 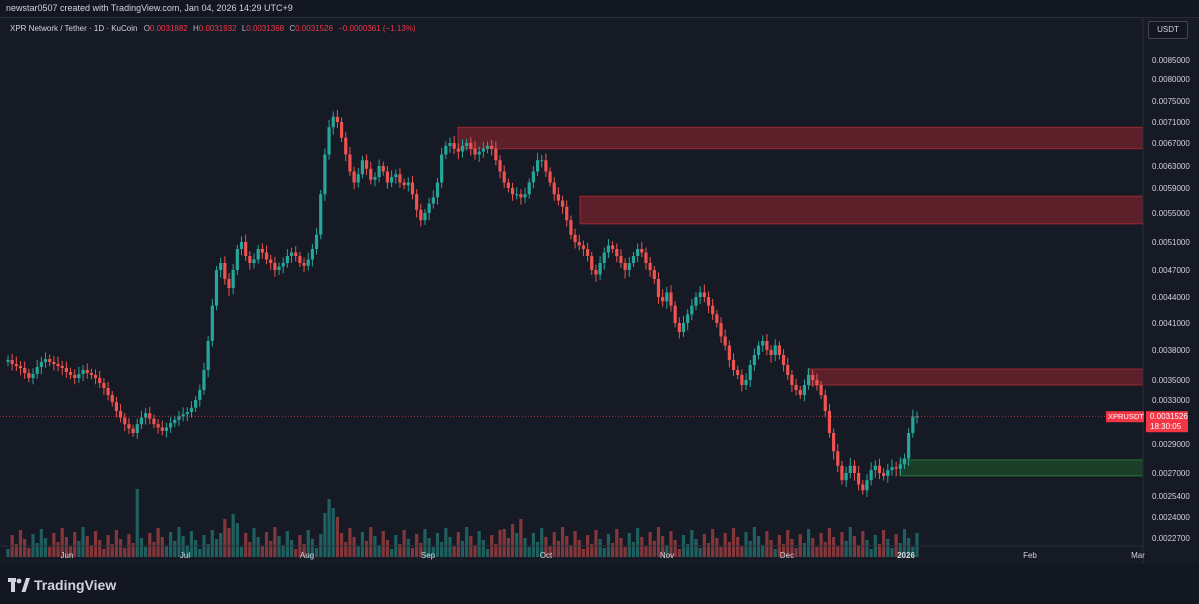 What do you see at coordinates (217, 28) in the screenshot?
I see `high-value: 0.0031932` at bounding box center [217, 28].